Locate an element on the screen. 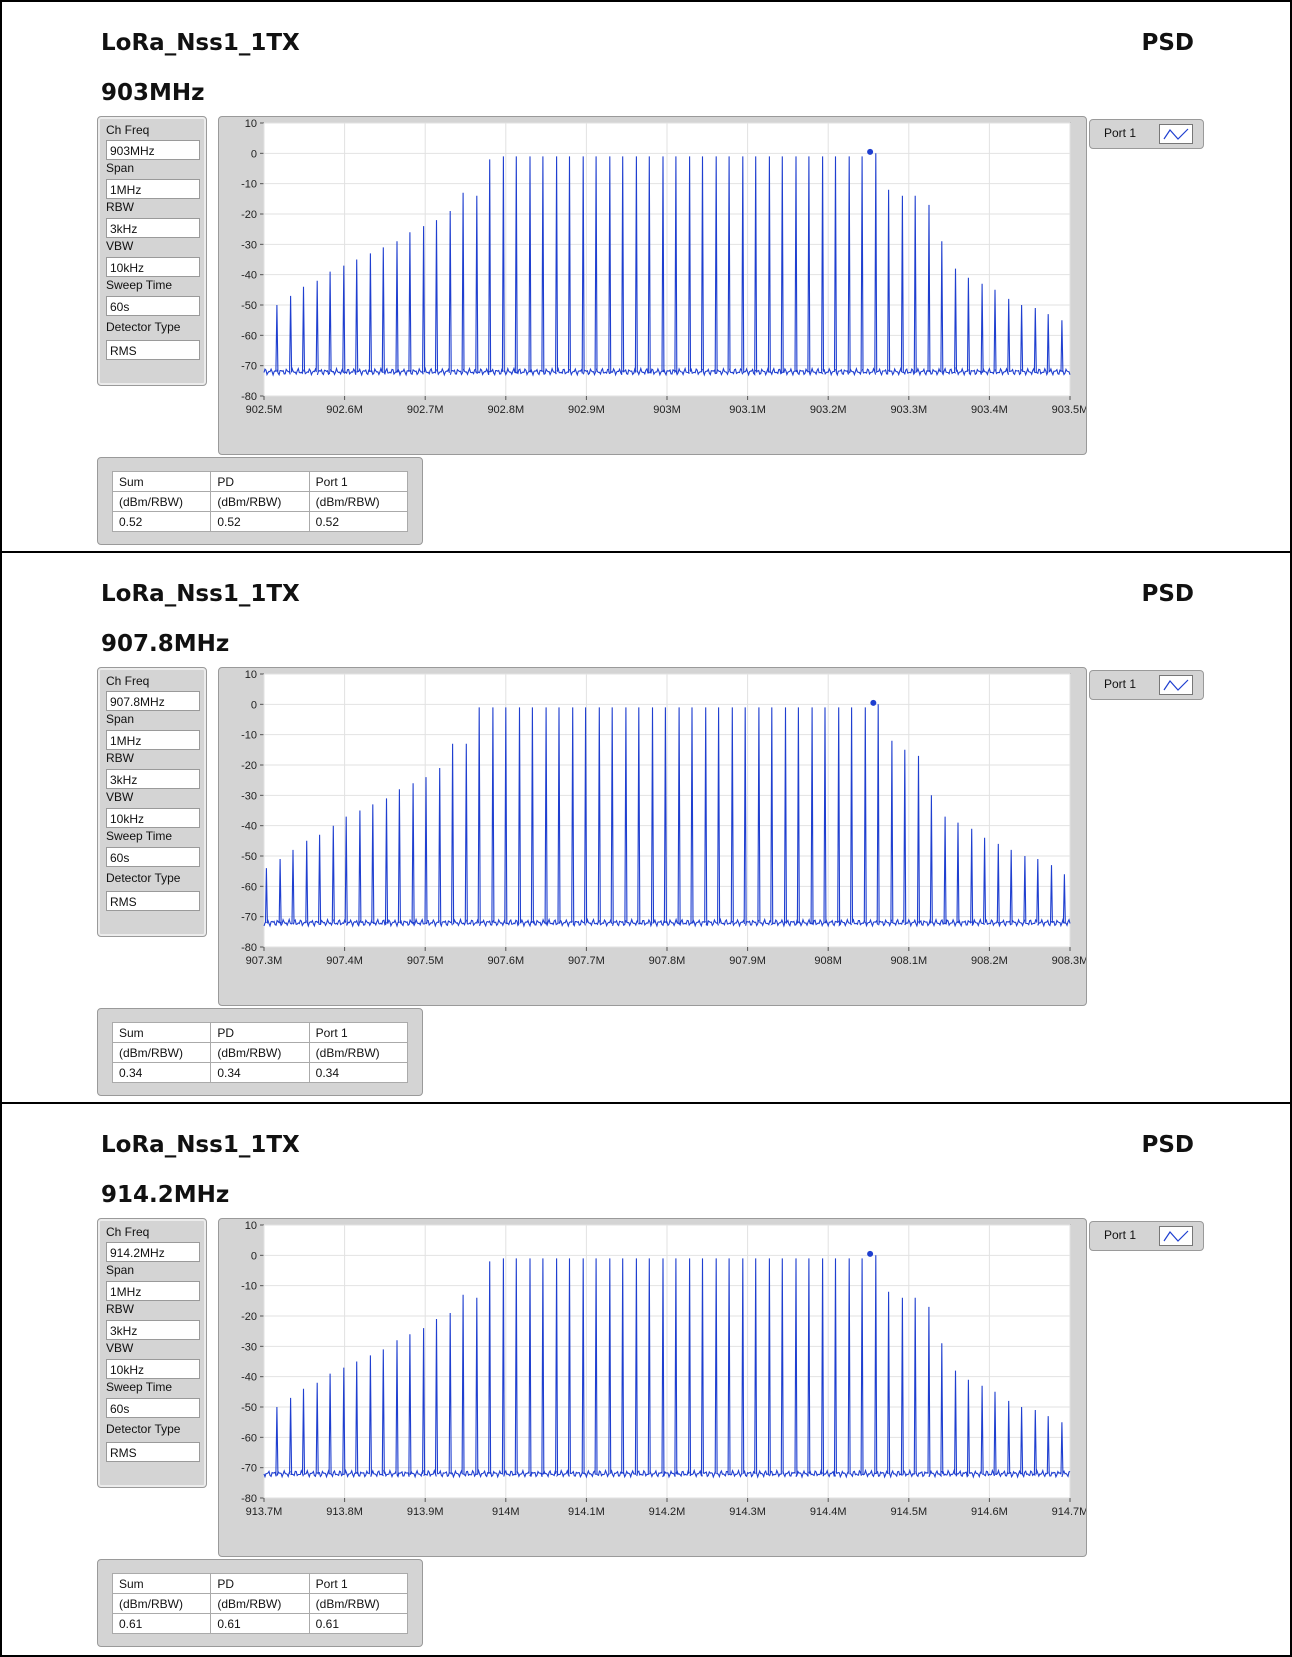 The width and height of the screenshot is (1292, 1657). y-tick-label: -30 is located at coordinates (249, 796).